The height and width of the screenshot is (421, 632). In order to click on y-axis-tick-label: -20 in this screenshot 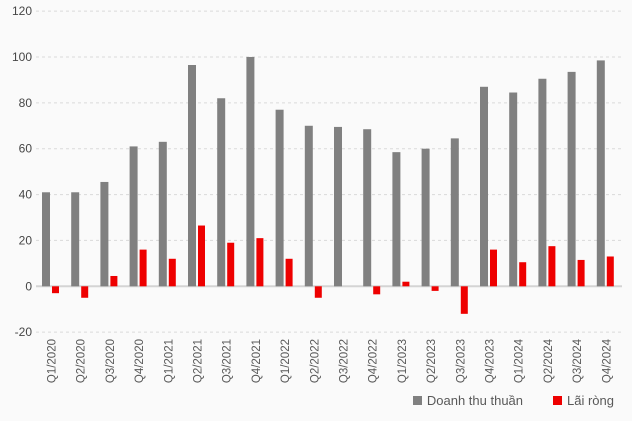, I will do `click(24, 332)`.